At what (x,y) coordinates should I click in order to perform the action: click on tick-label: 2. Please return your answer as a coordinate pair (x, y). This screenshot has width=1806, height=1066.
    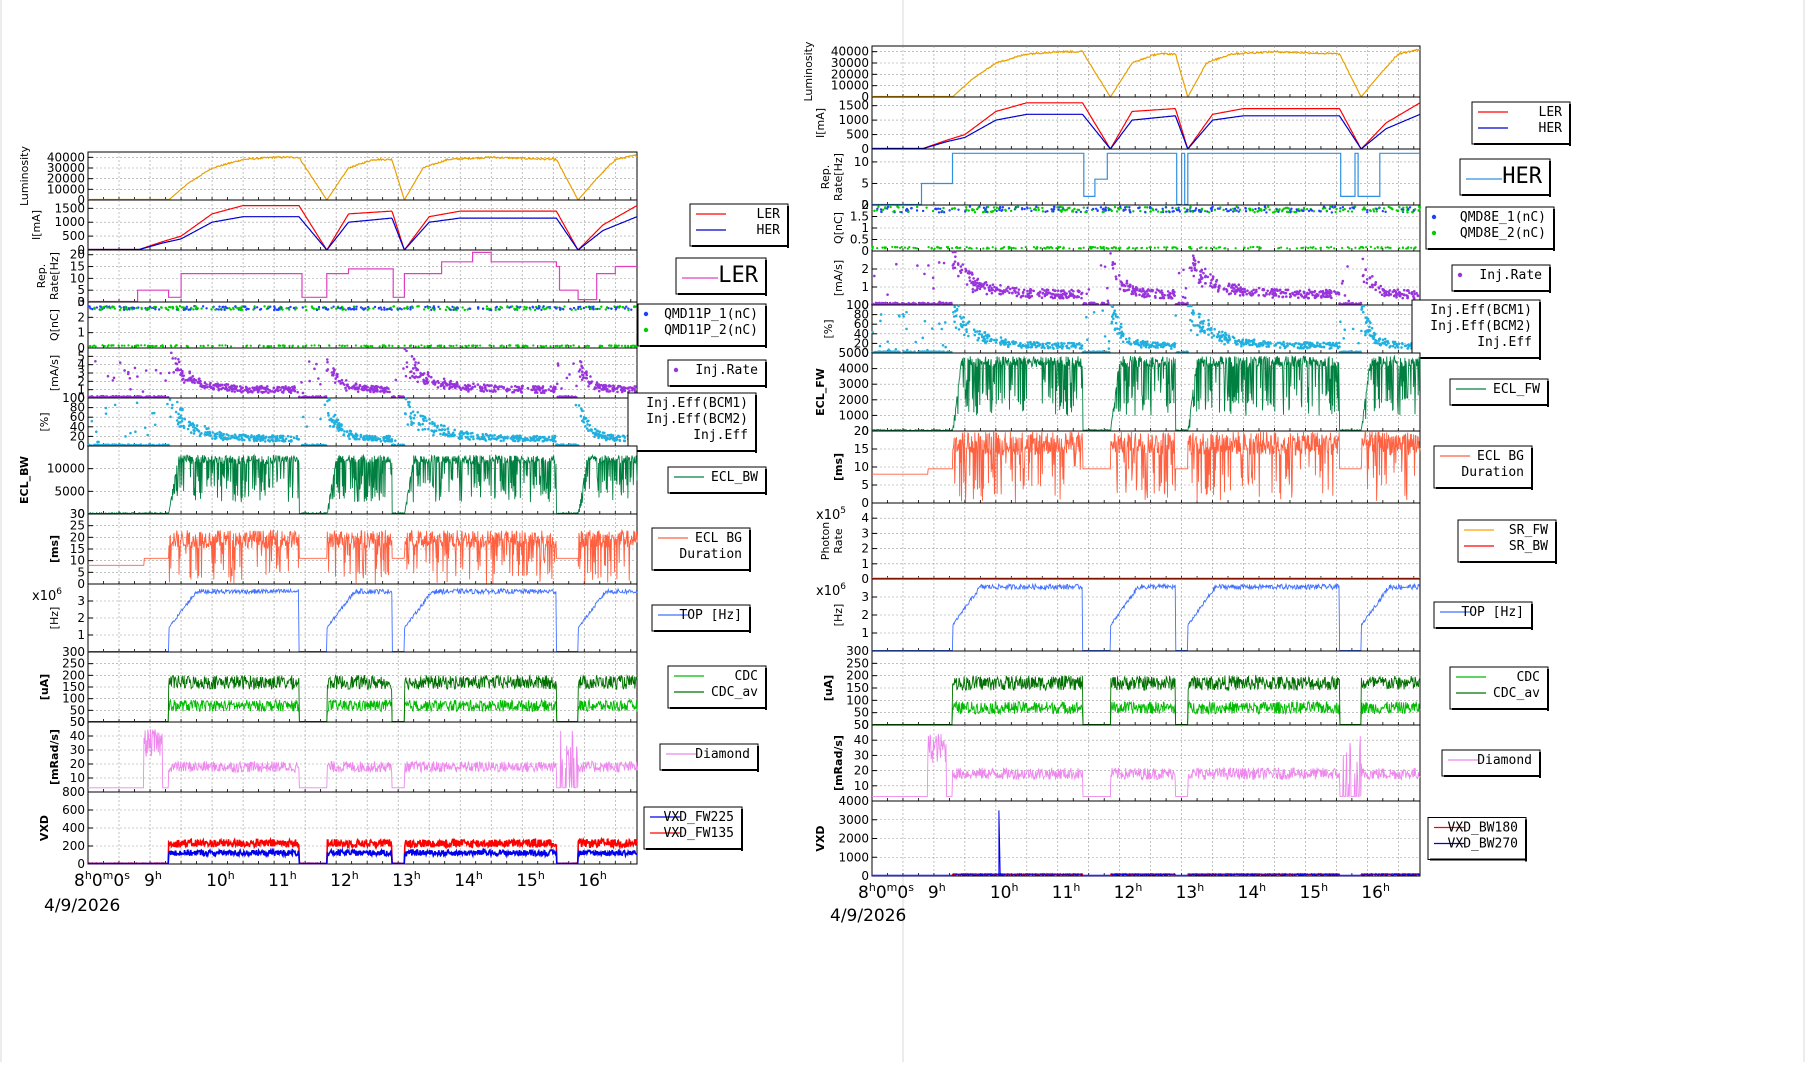
    Looking at the image, I should click on (865, 269).